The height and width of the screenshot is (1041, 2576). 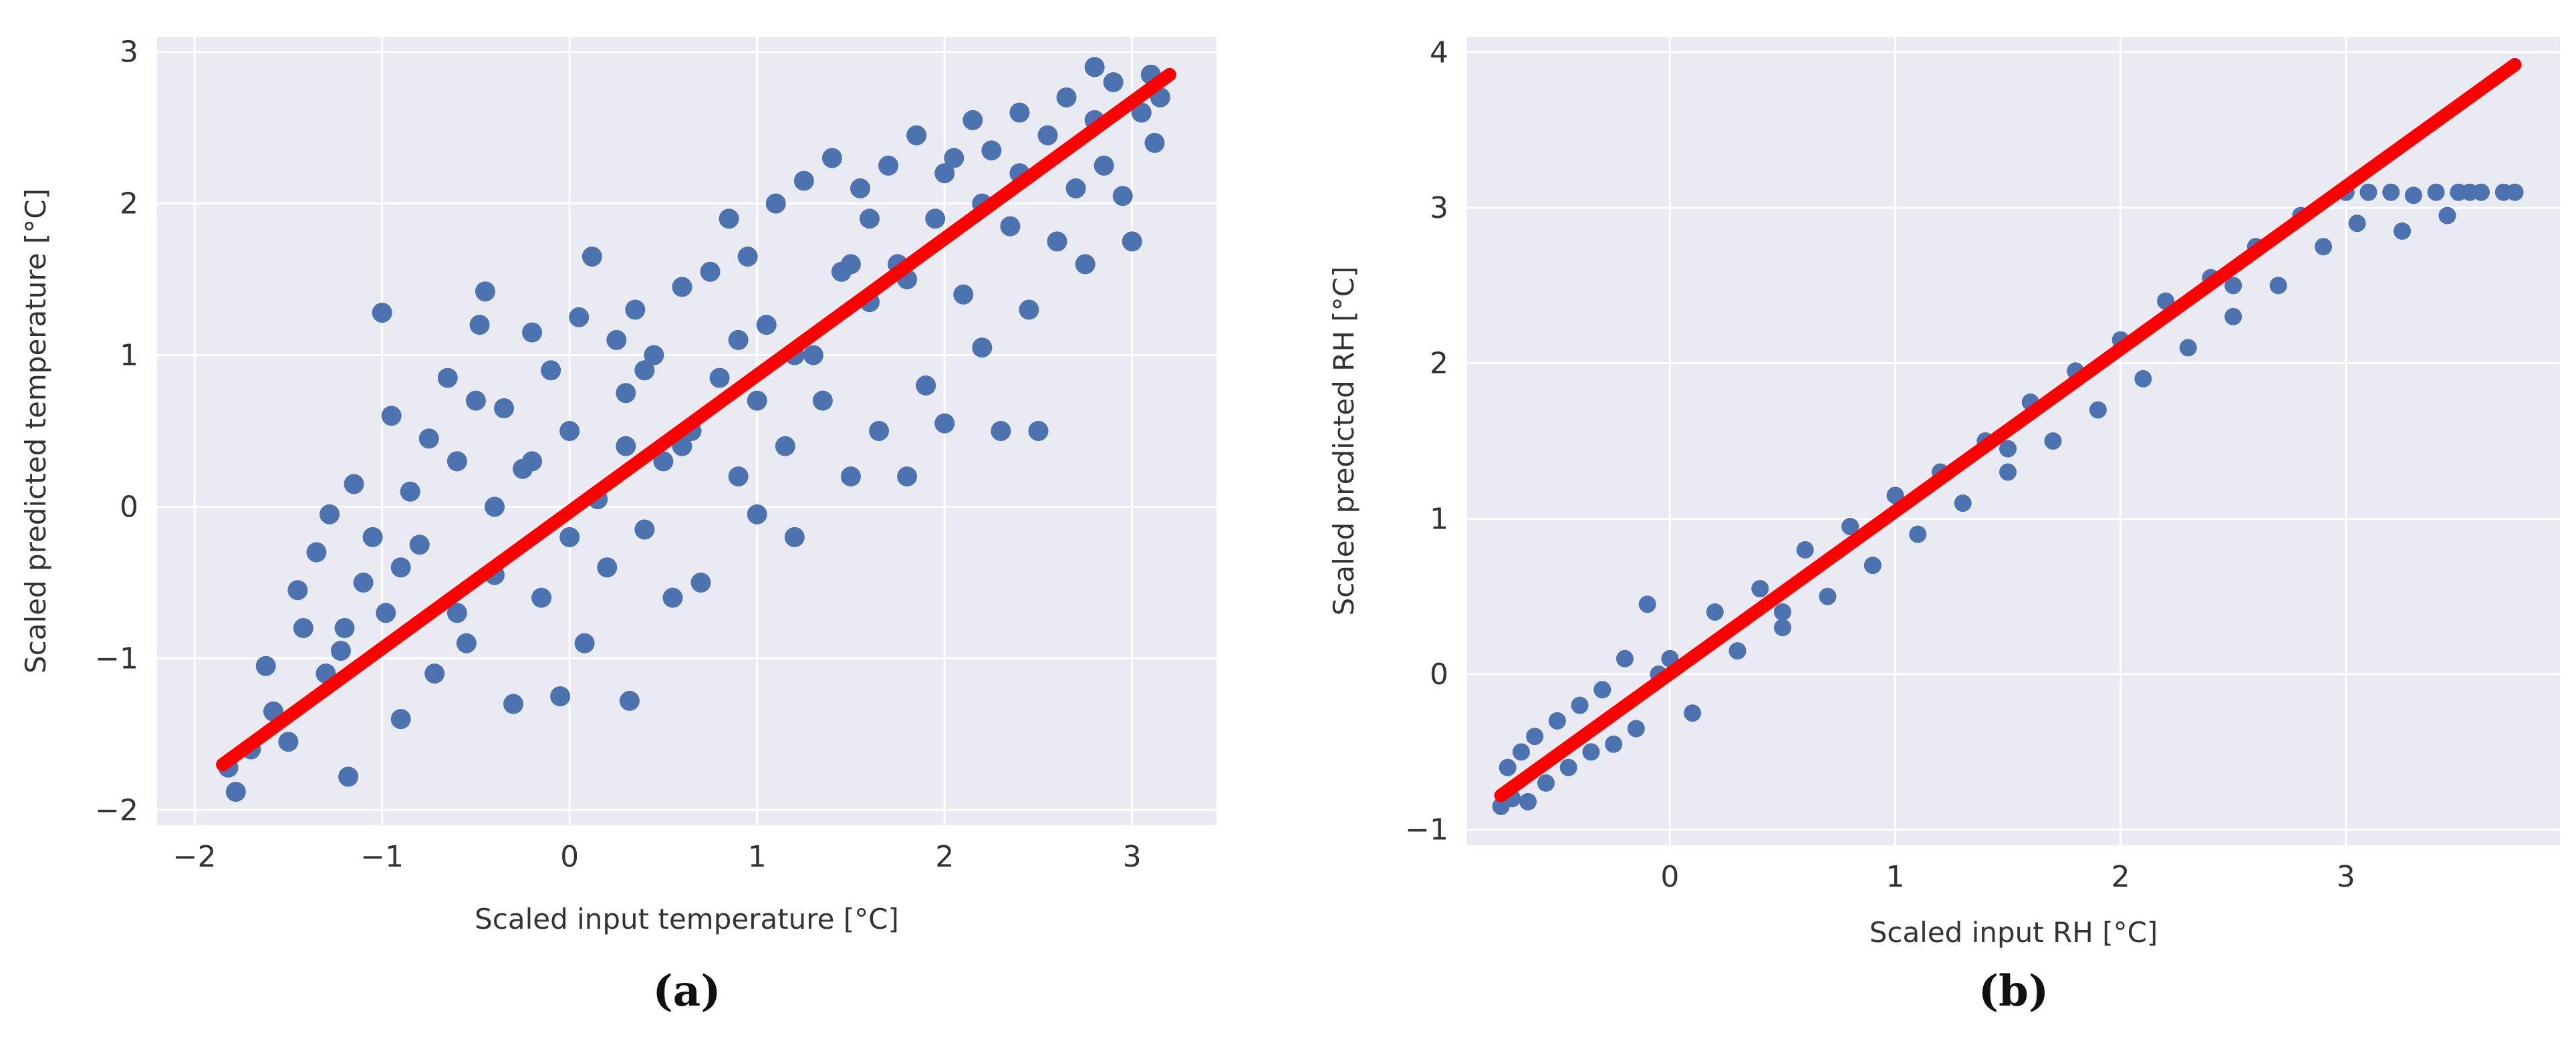 I want to click on x-tick-label: 1, so click(x=1896, y=877).